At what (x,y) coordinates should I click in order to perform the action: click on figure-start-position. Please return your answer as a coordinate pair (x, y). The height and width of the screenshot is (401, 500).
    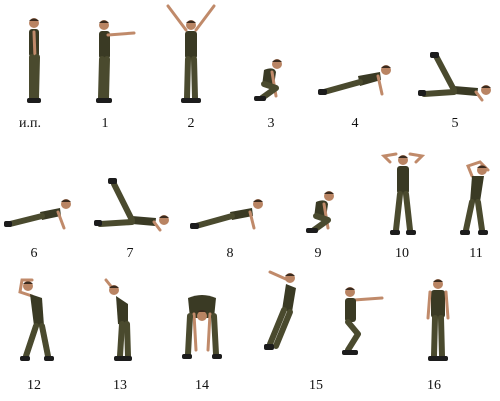
    Looking at the image, I should click on (34, 60).